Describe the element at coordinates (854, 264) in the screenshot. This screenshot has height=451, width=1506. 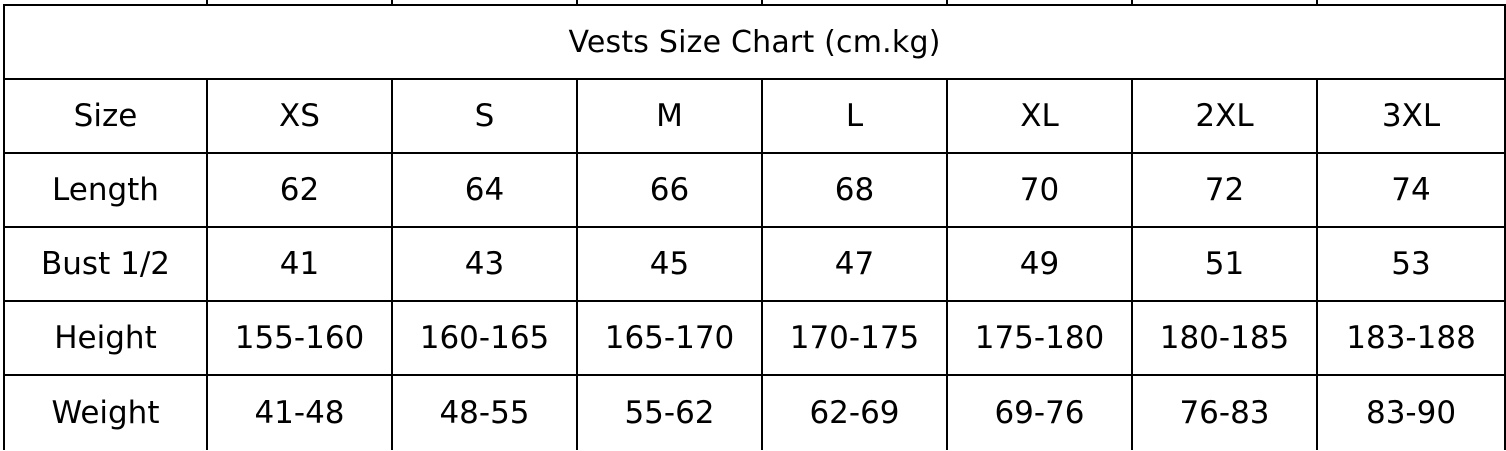
I see `table-cell: 47` at that location.